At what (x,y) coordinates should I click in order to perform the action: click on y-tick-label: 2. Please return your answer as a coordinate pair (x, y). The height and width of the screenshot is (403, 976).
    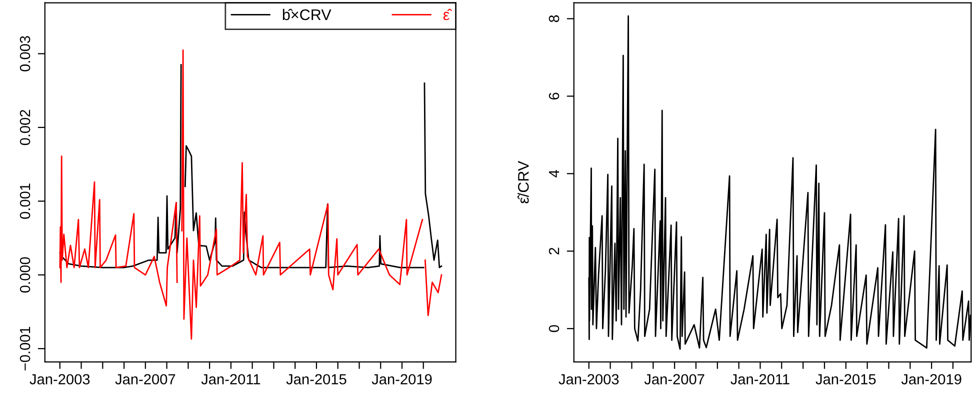
    Looking at the image, I should click on (554, 251).